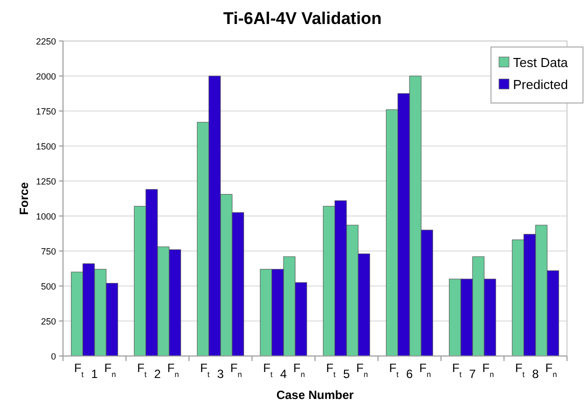 The image size is (585, 405). Describe the element at coordinates (410, 374) in the screenshot. I see `text: 6` at that location.